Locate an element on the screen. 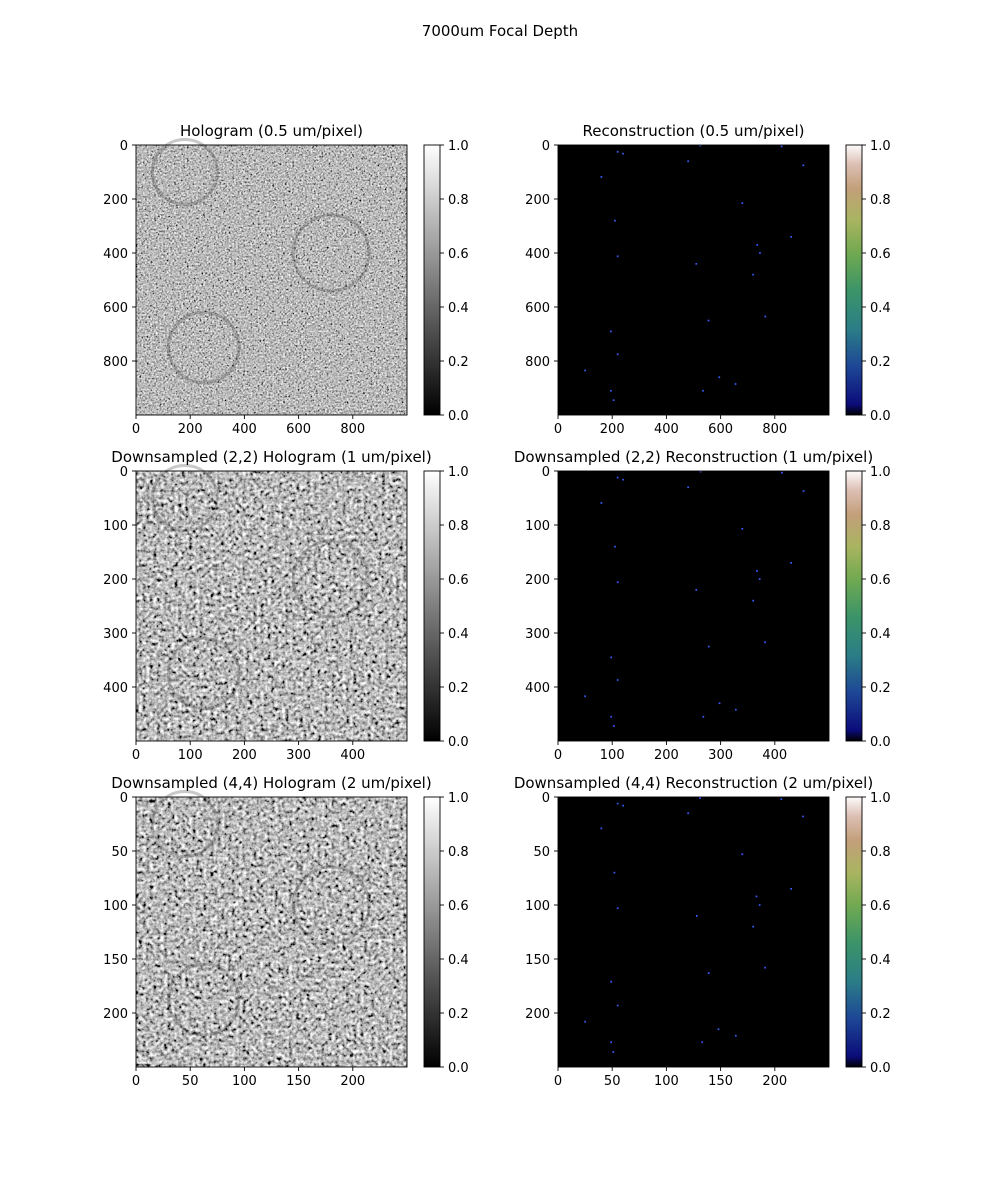 The image size is (1000, 1200). y-tick-label: 100 is located at coordinates (537, 526).